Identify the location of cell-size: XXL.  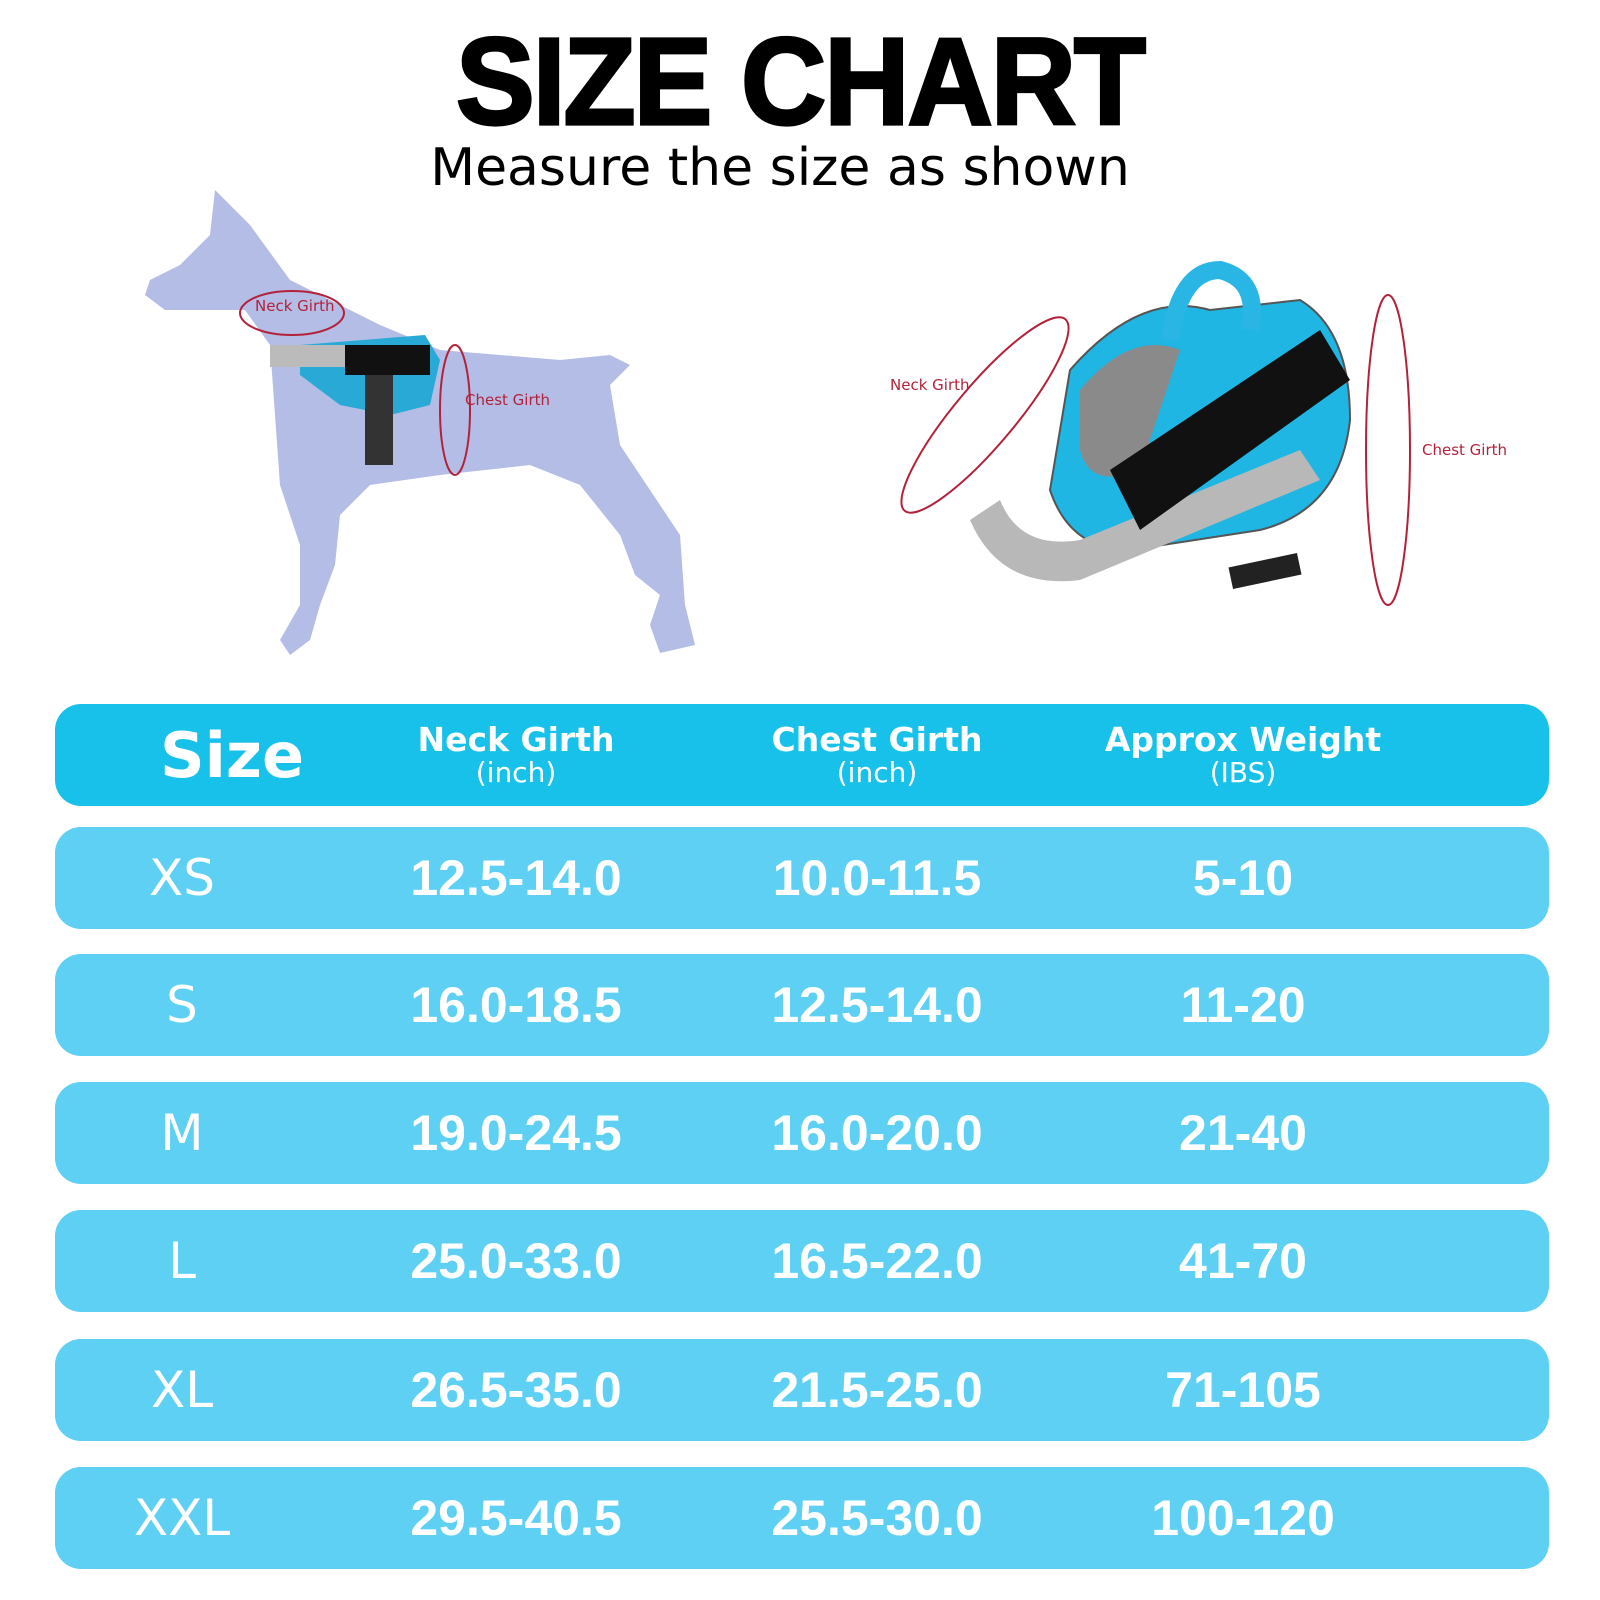
(182, 1518).